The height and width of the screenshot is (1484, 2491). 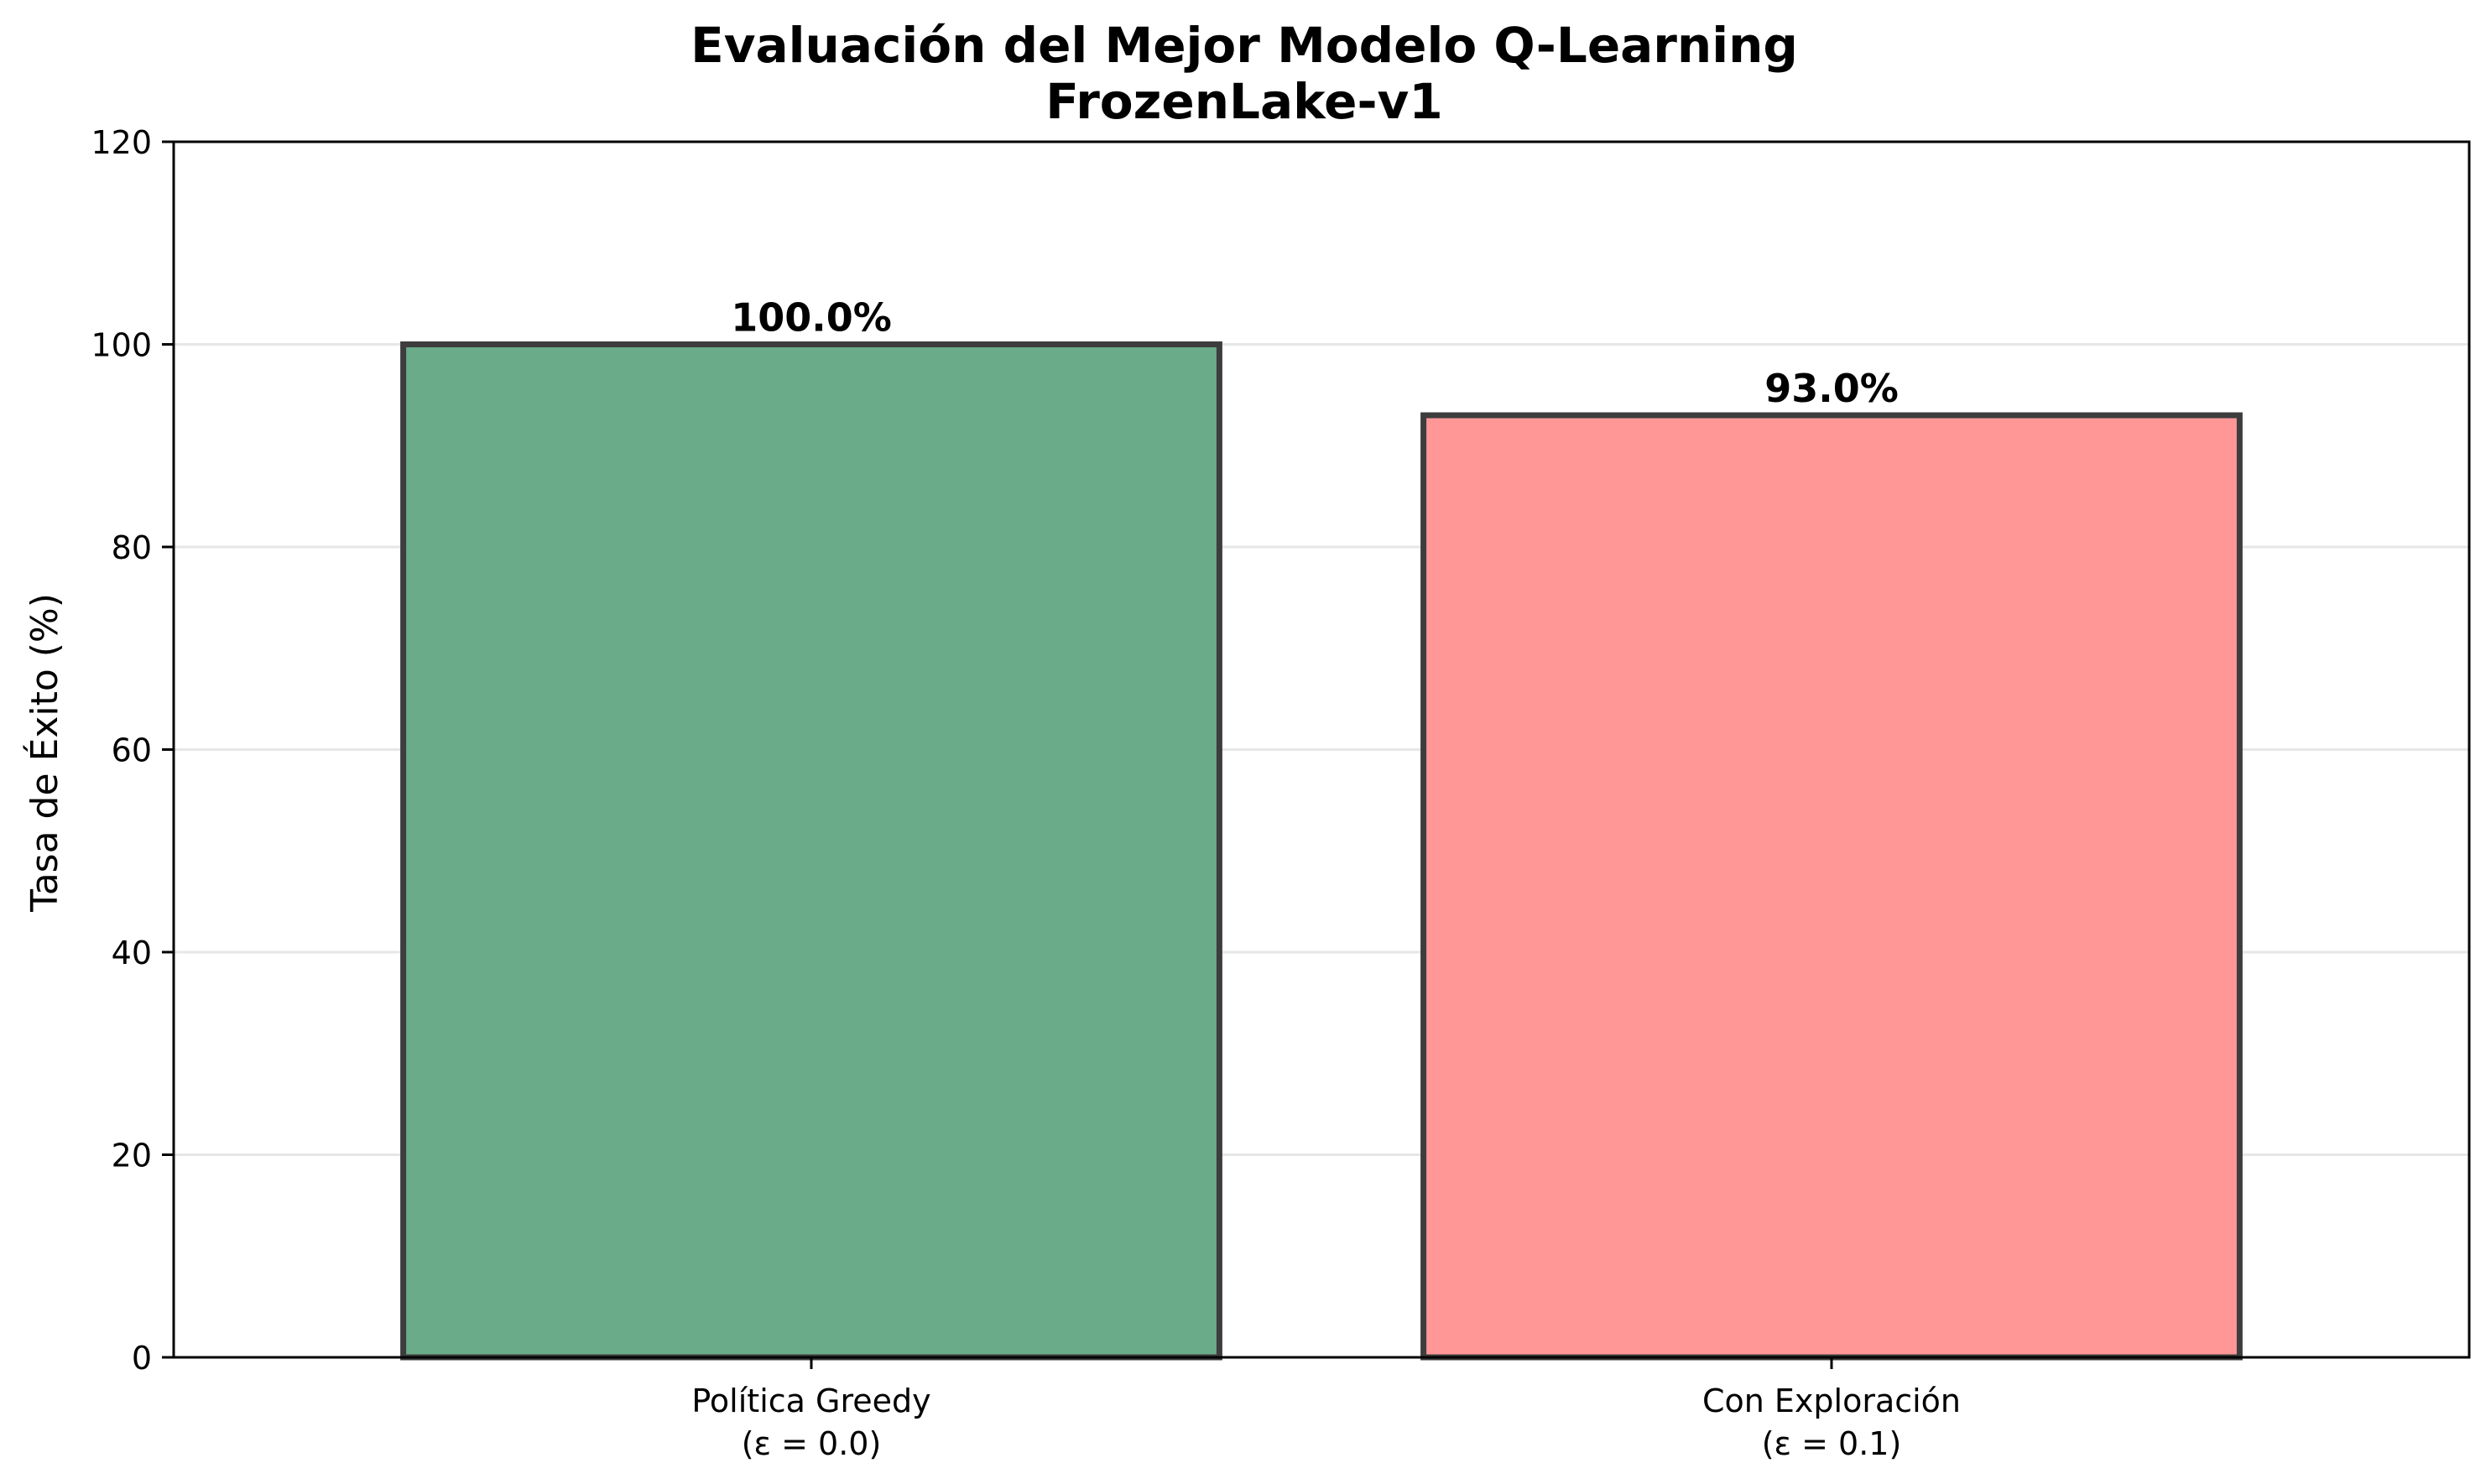 What do you see at coordinates (1831, 388) in the screenshot?
I see `data-label-2: 93.0%` at bounding box center [1831, 388].